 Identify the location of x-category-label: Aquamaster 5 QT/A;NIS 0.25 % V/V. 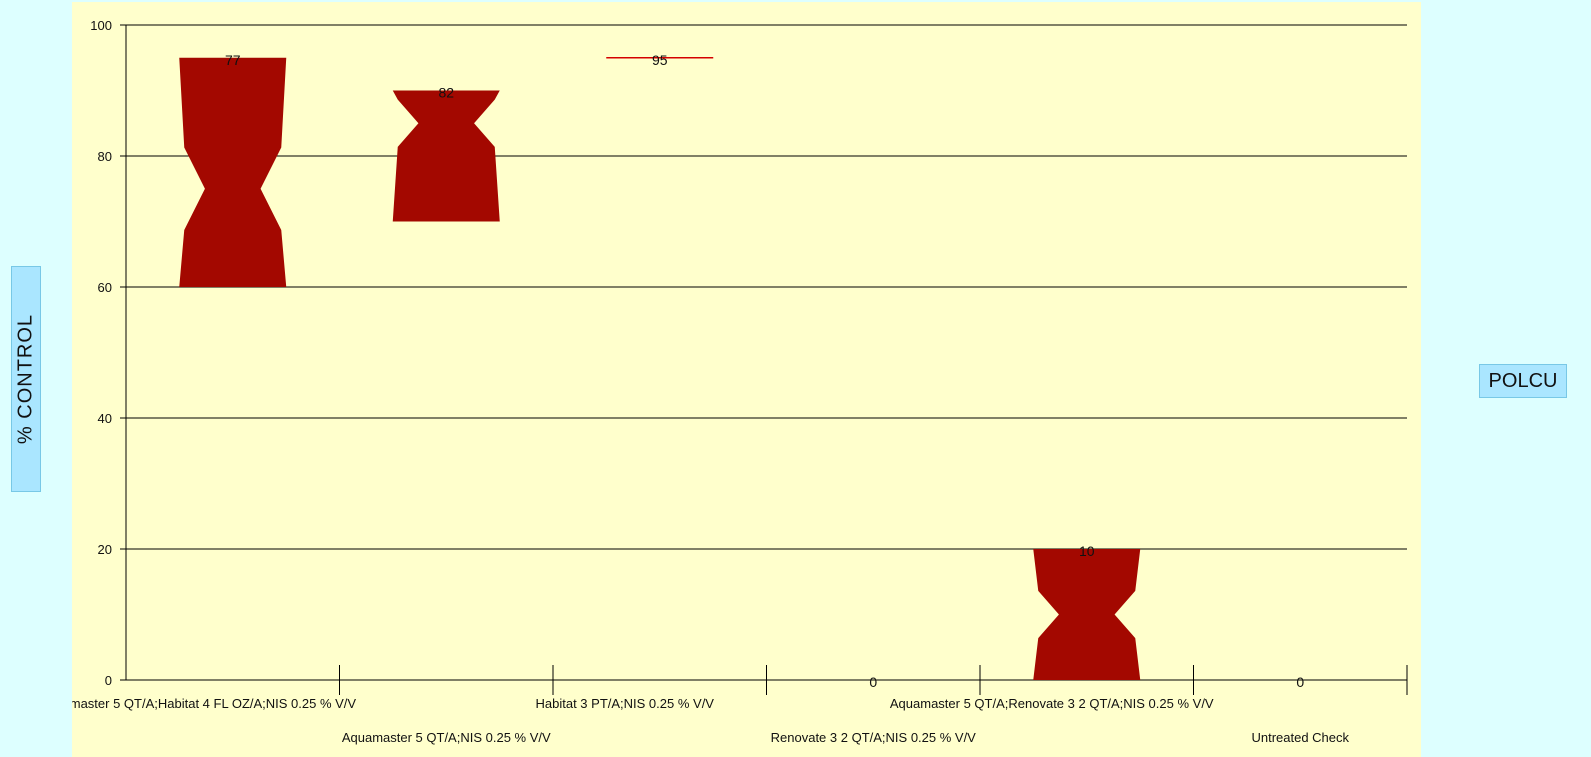
(446, 737).